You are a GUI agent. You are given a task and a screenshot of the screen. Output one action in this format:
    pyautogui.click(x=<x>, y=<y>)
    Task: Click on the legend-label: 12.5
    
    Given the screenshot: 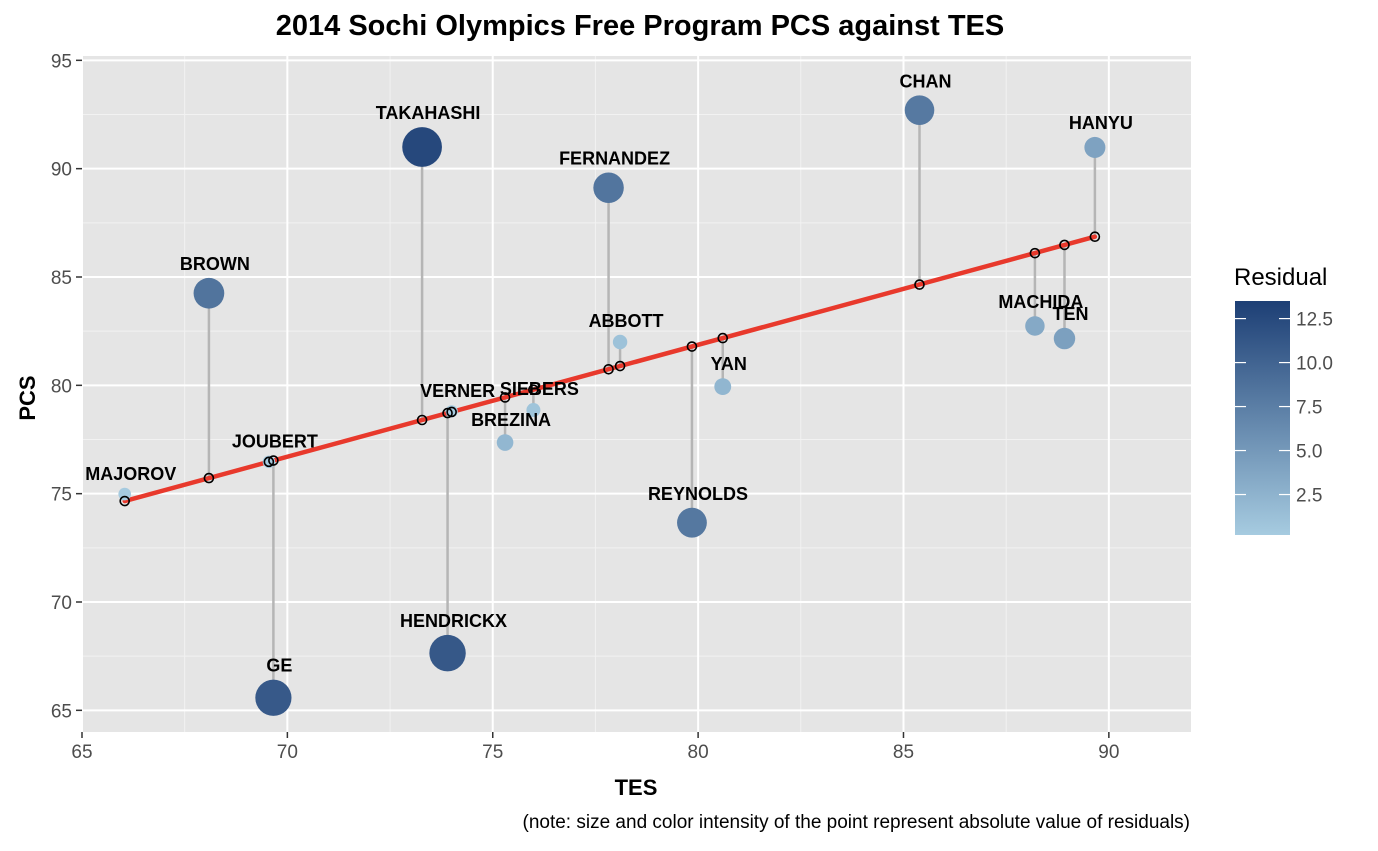 What is the action you would take?
    pyautogui.click(x=1314, y=320)
    